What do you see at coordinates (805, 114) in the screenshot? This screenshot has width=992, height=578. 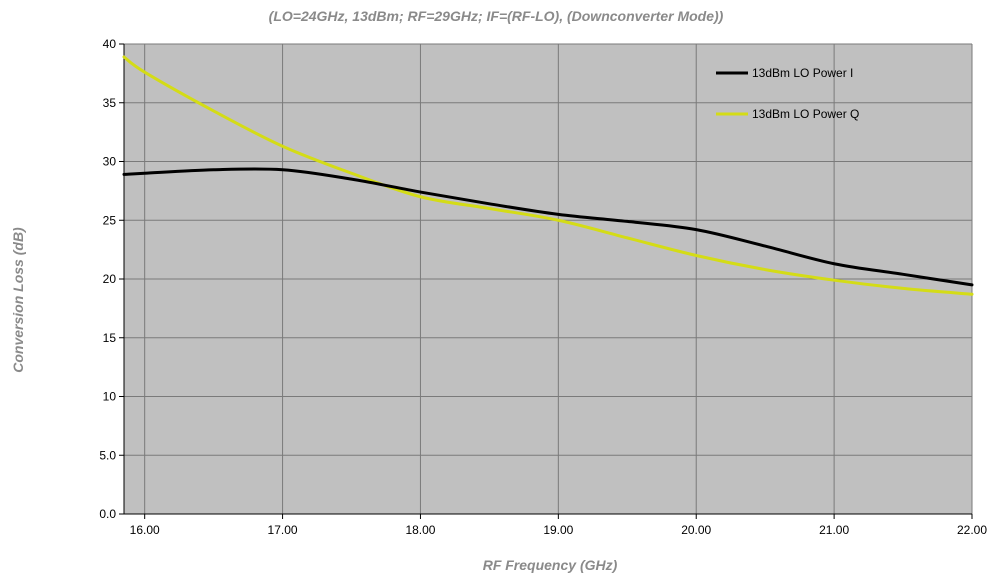 I see `legend-label: 13dBm LO Power Q` at bounding box center [805, 114].